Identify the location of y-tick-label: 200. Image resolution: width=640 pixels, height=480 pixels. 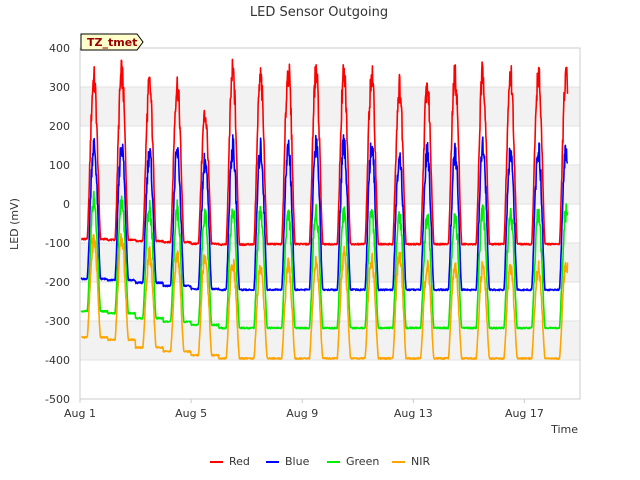
(59, 126).